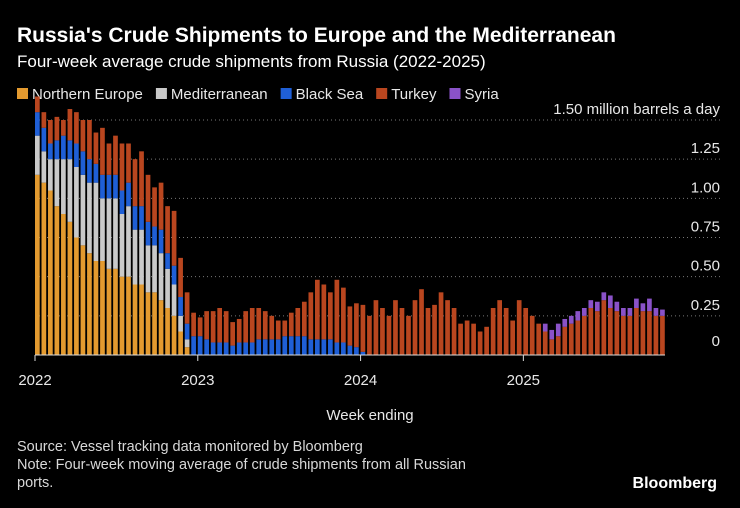 The height and width of the screenshot is (508, 740). What do you see at coordinates (219, 94) in the screenshot?
I see `legend-label: Mediterranean` at bounding box center [219, 94].